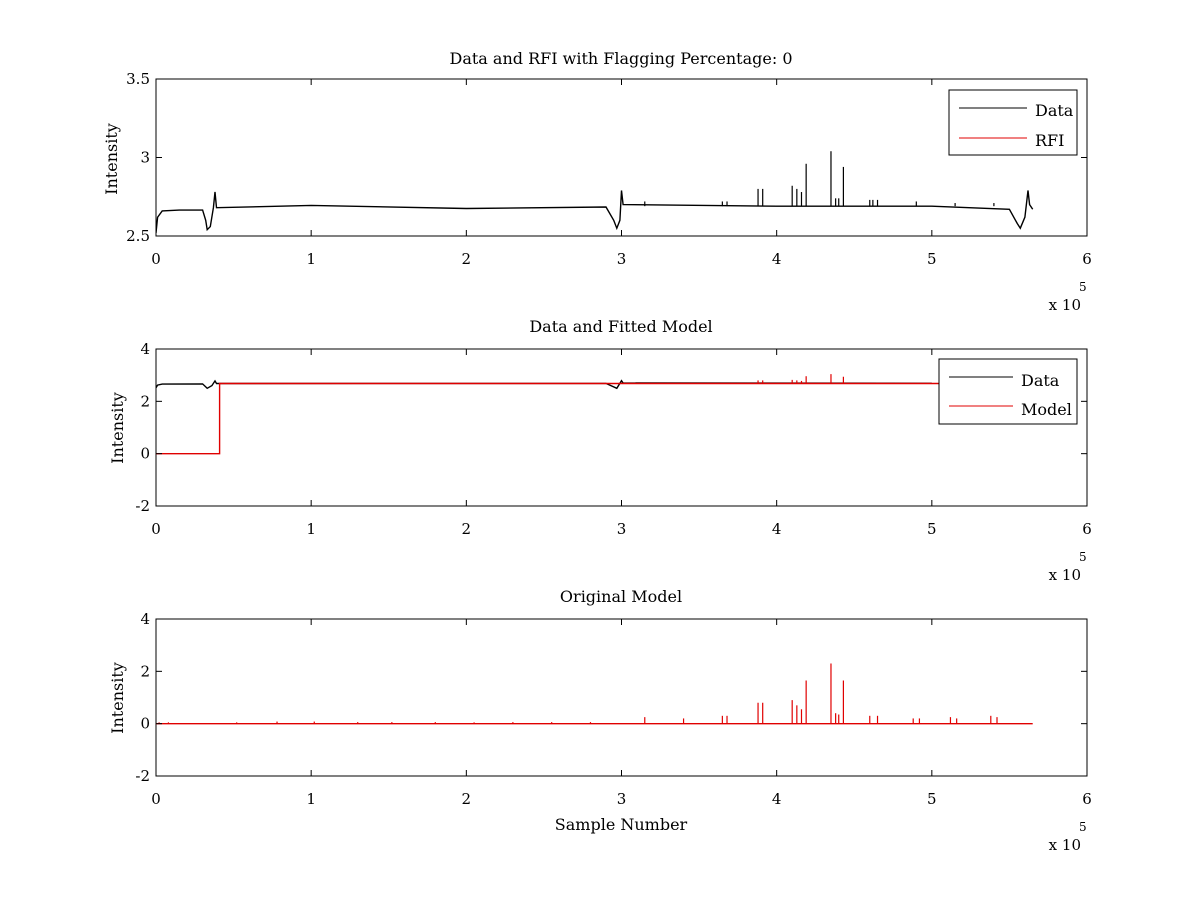  I want to click on y-tick-label: 3.5, so click(138, 79).